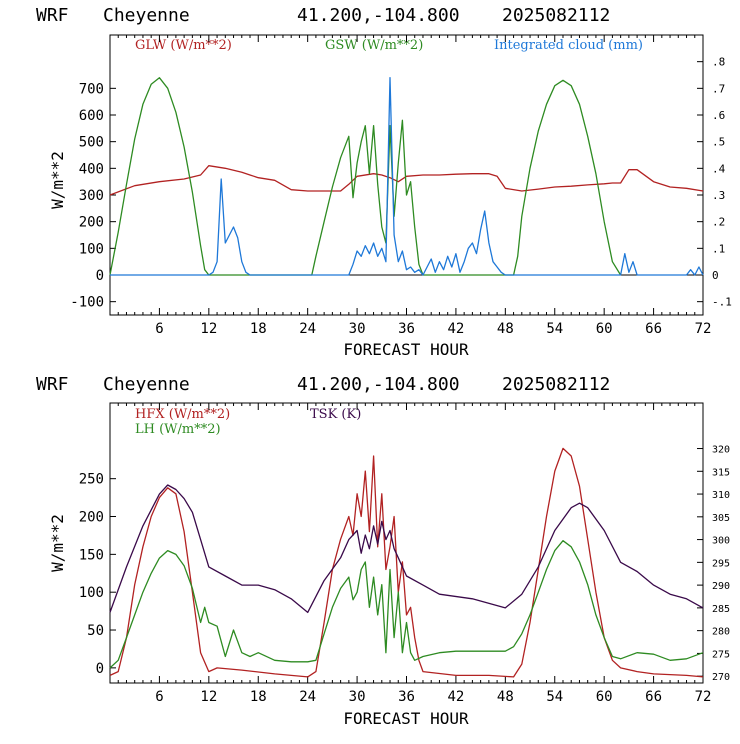  I want to click on y2-tick-label: 270, so click(721, 677).